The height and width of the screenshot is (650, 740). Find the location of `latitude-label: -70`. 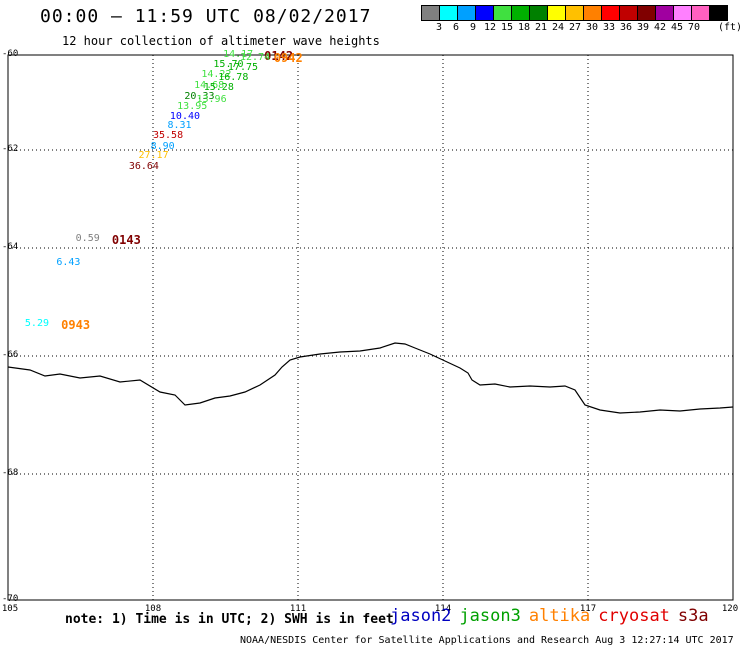

latitude-label: -70 is located at coordinates (10, 599).